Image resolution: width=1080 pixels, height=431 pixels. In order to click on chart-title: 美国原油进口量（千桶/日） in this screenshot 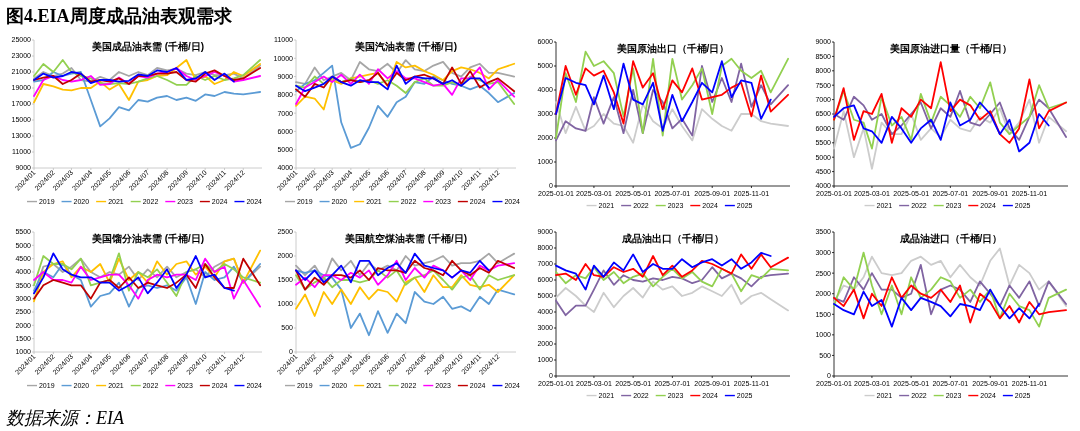, I will do `click(950, 48)`.